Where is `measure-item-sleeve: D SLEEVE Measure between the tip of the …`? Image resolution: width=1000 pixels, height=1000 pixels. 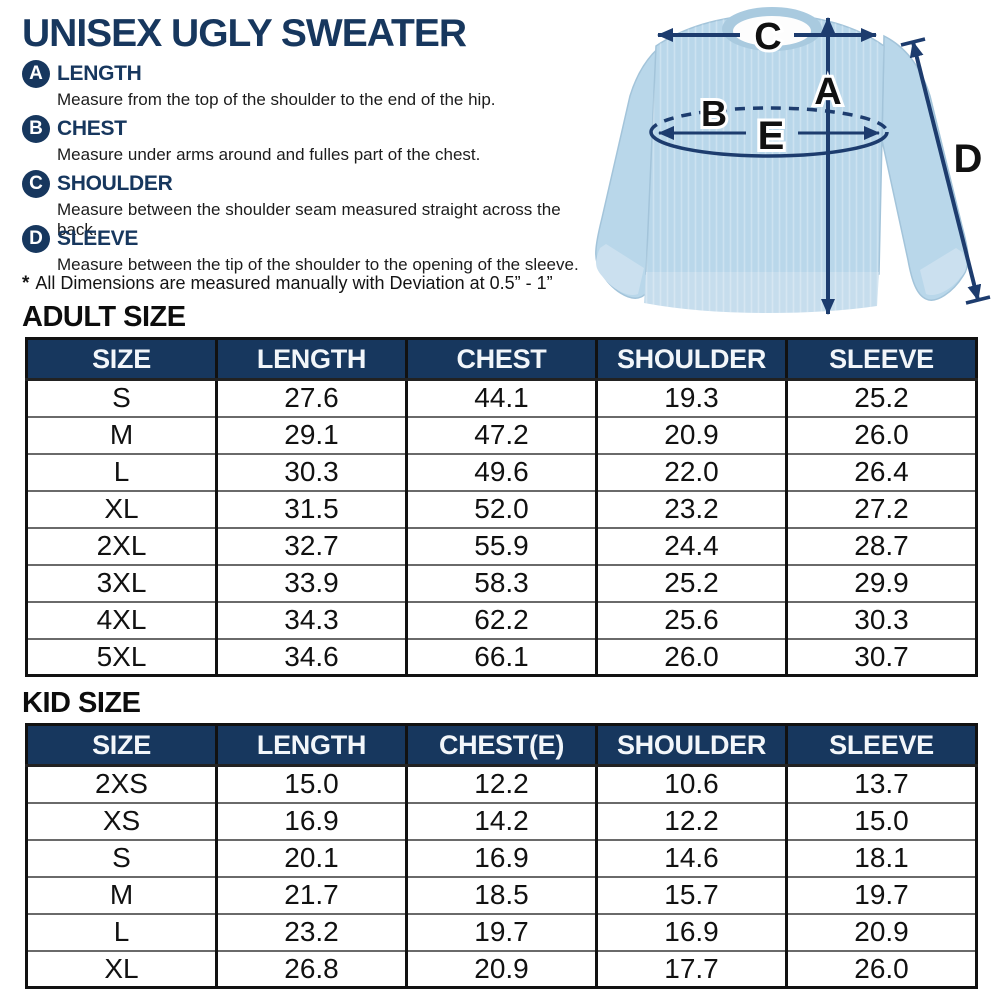
measure-item-sleeve: D SLEEVE Measure between the tip of the … is located at coordinates (302, 252).